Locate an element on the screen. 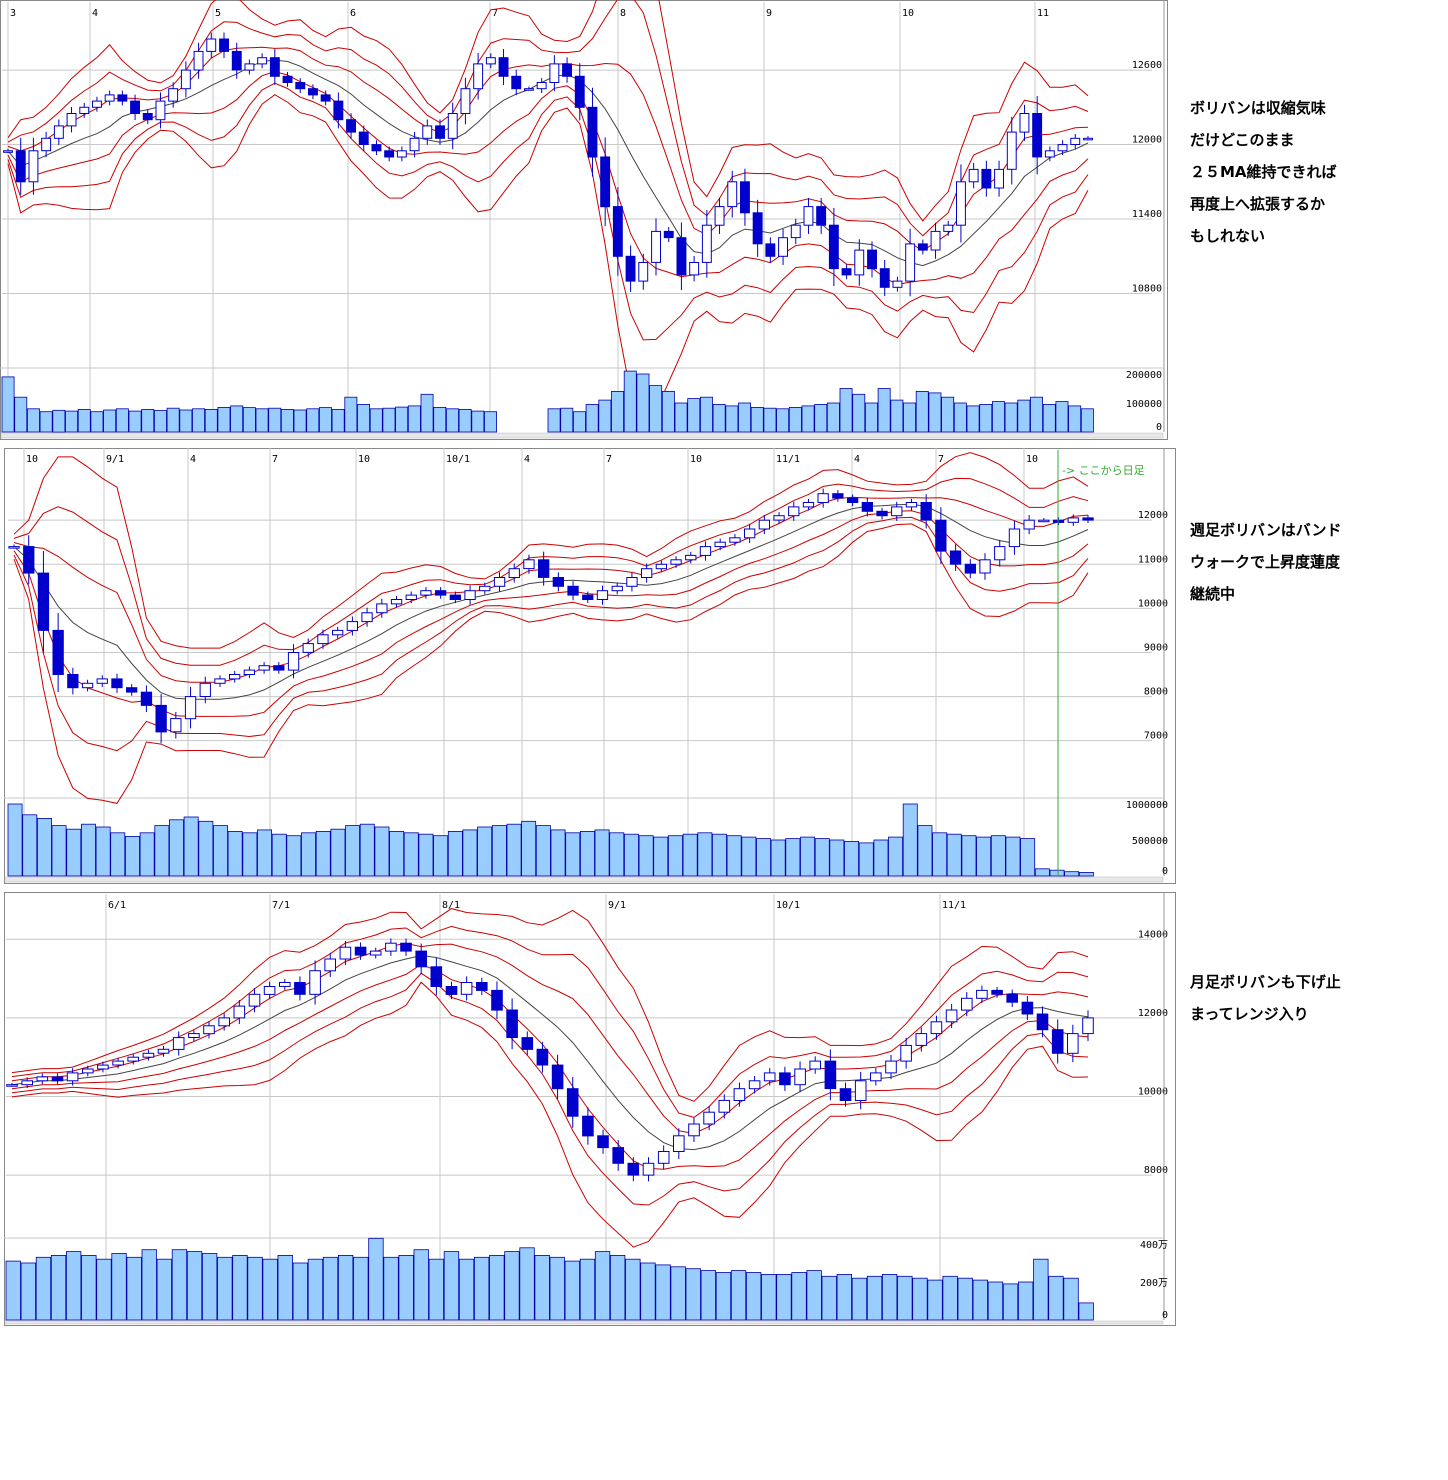 The height and width of the screenshot is (1480, 1448). date-tick-label: 7/1 is located at coordinates (281, 905).